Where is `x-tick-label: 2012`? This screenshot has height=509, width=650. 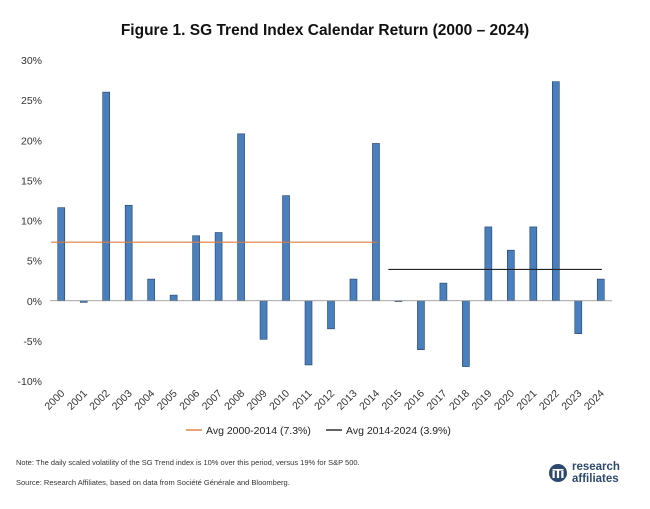
x-tick-label: 2012 is located at coordinates (324, 400).